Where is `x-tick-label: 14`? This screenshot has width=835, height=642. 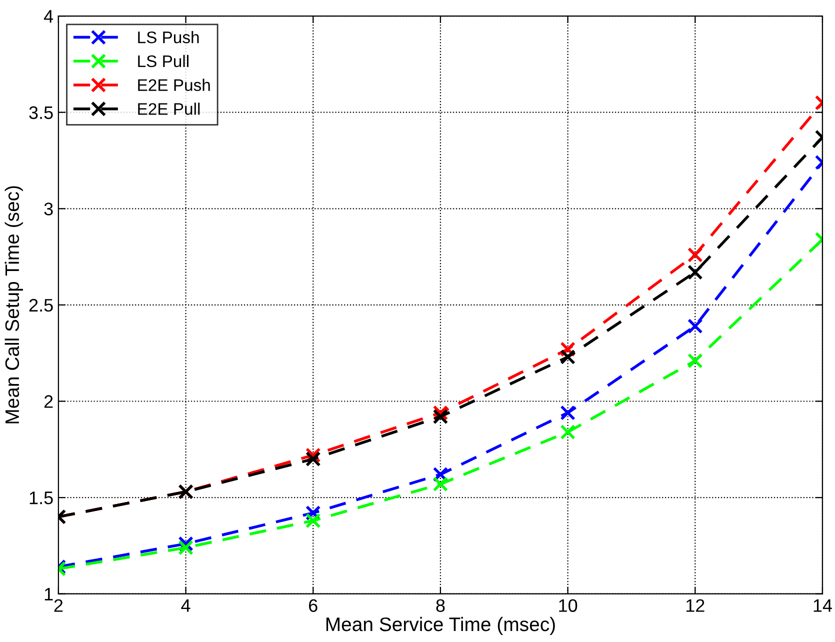 x-tick-label: 14 is located at coordinates (823, 605).